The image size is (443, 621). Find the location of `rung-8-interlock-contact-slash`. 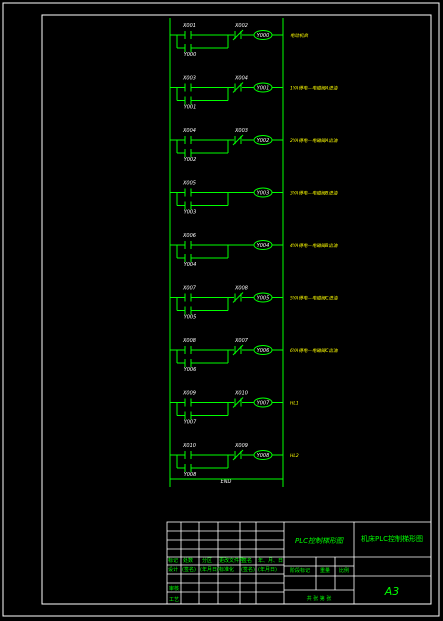

rung-8-interlock-contact-slash is located at coordinates (238, 402).